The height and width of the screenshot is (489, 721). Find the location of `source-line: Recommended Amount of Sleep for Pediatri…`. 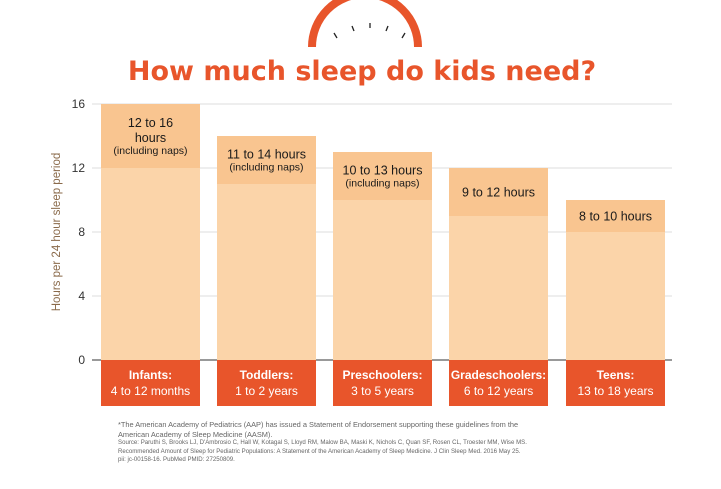

source-line: Recommended Amount of Sleep for Pediatri… is located at coordinates (319, 451).